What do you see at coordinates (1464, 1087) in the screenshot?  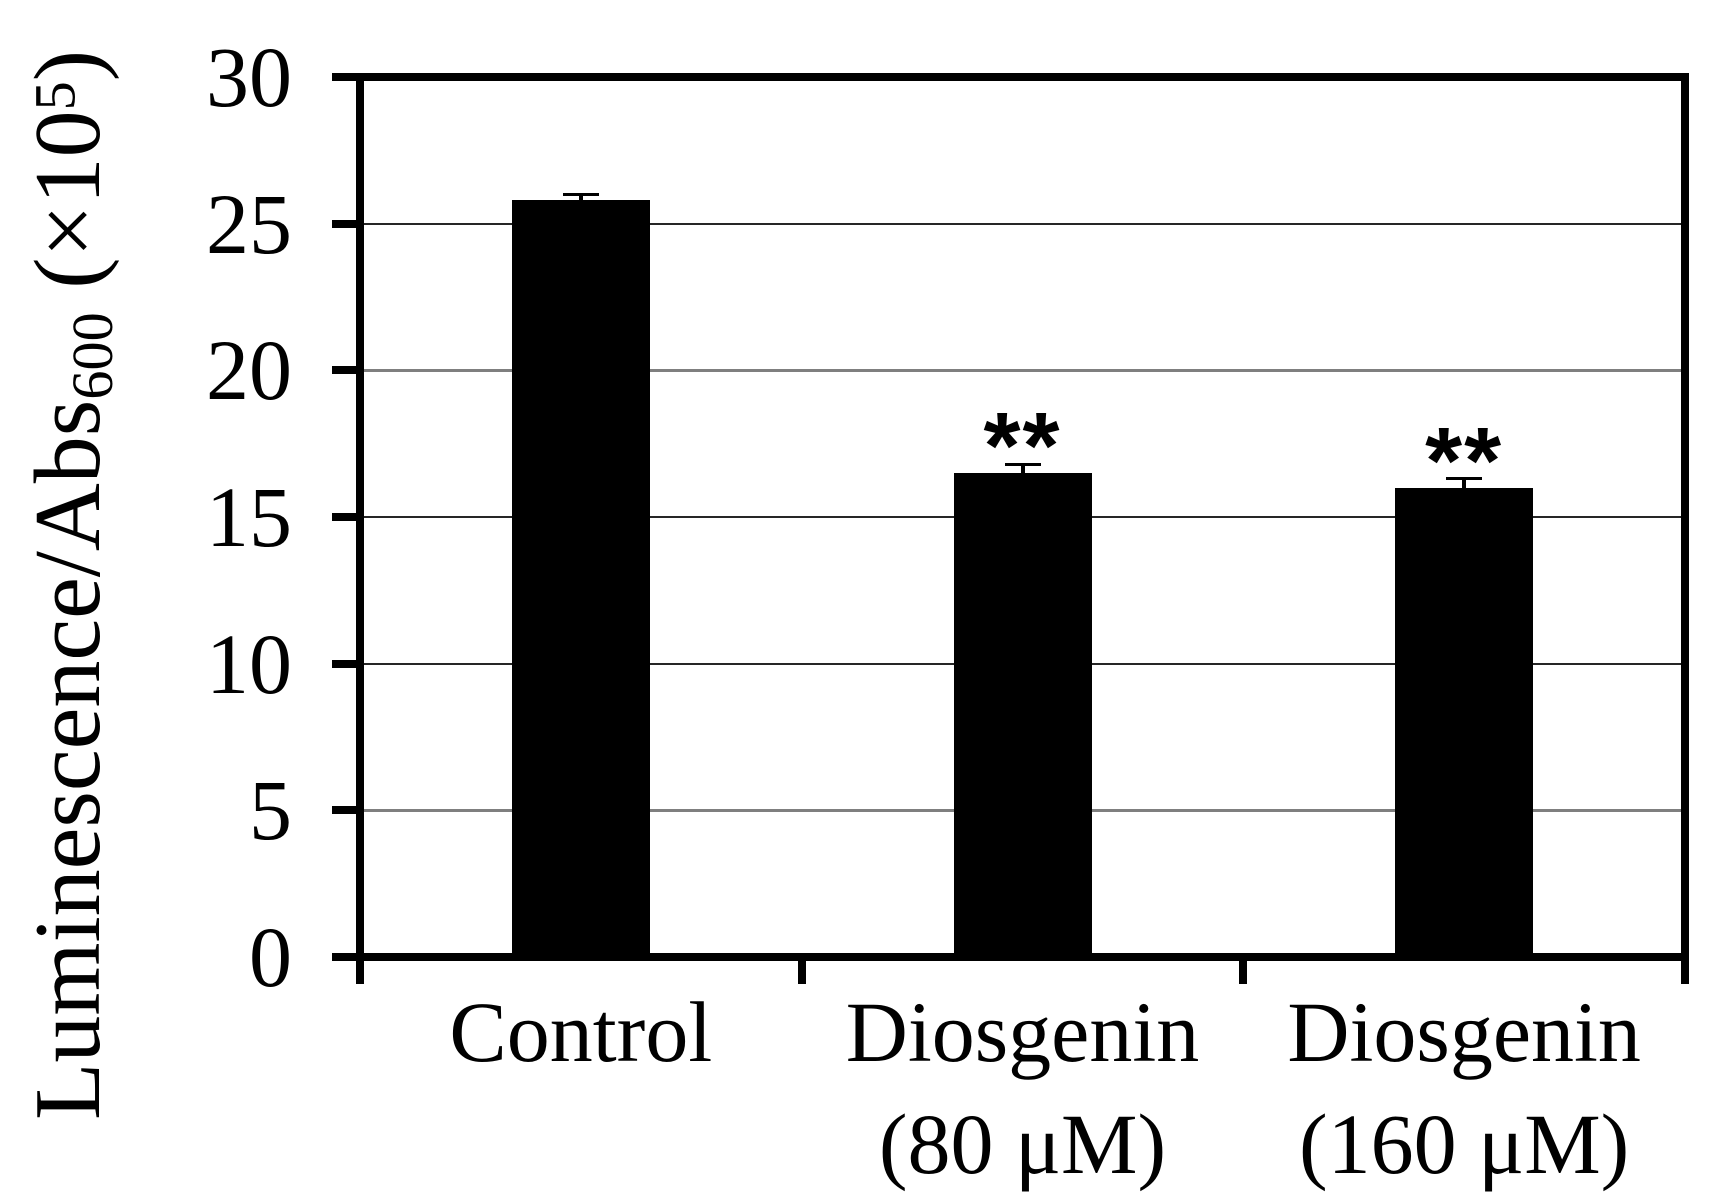 I see `x-category-label-3: Diosgenin (160 μM)` at bounding box center [1464, 1087].